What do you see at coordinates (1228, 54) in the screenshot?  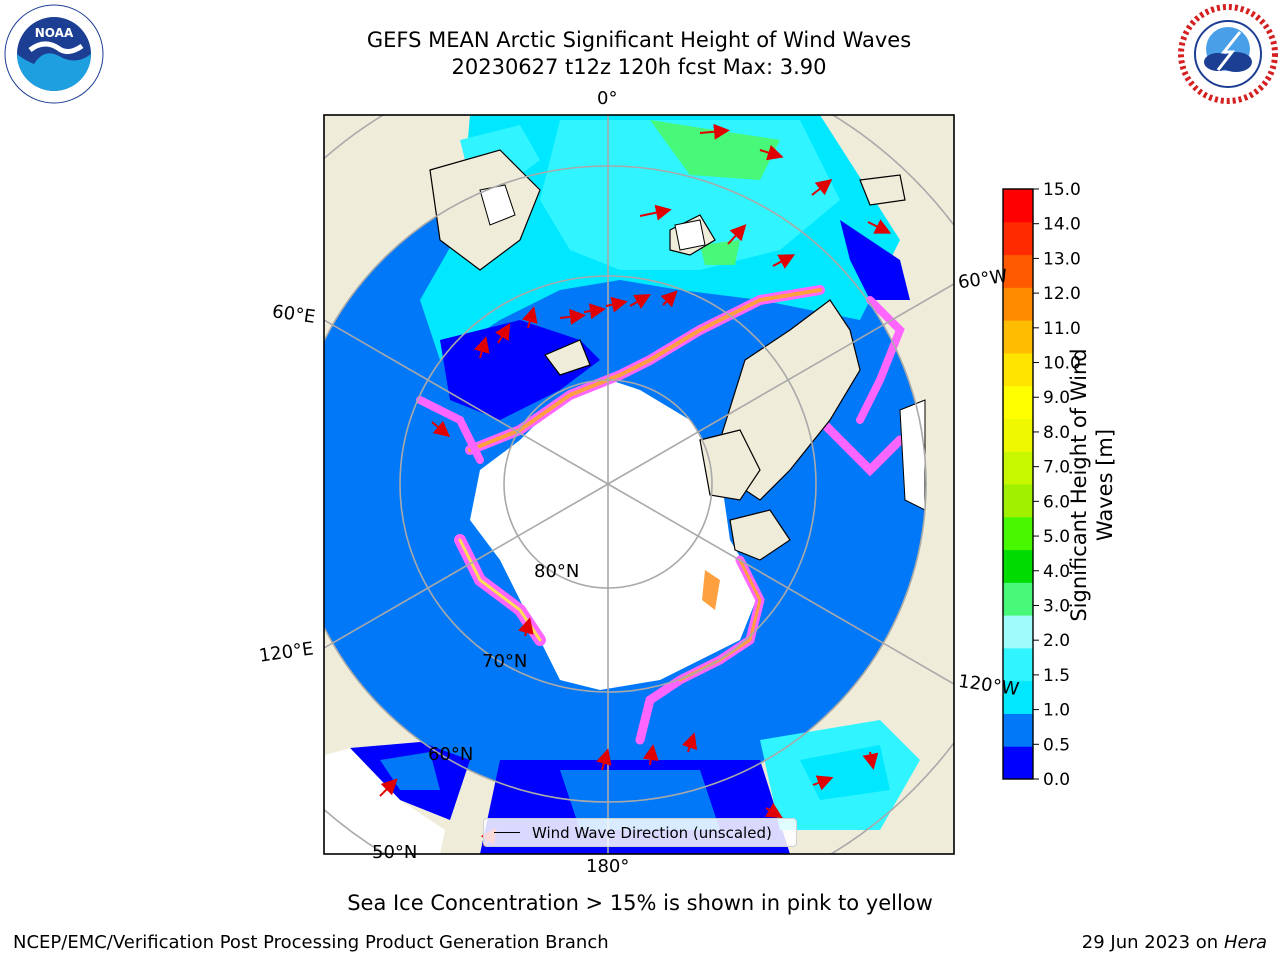 I see `nws-logo-icon` at bounding box center [1228, 54].